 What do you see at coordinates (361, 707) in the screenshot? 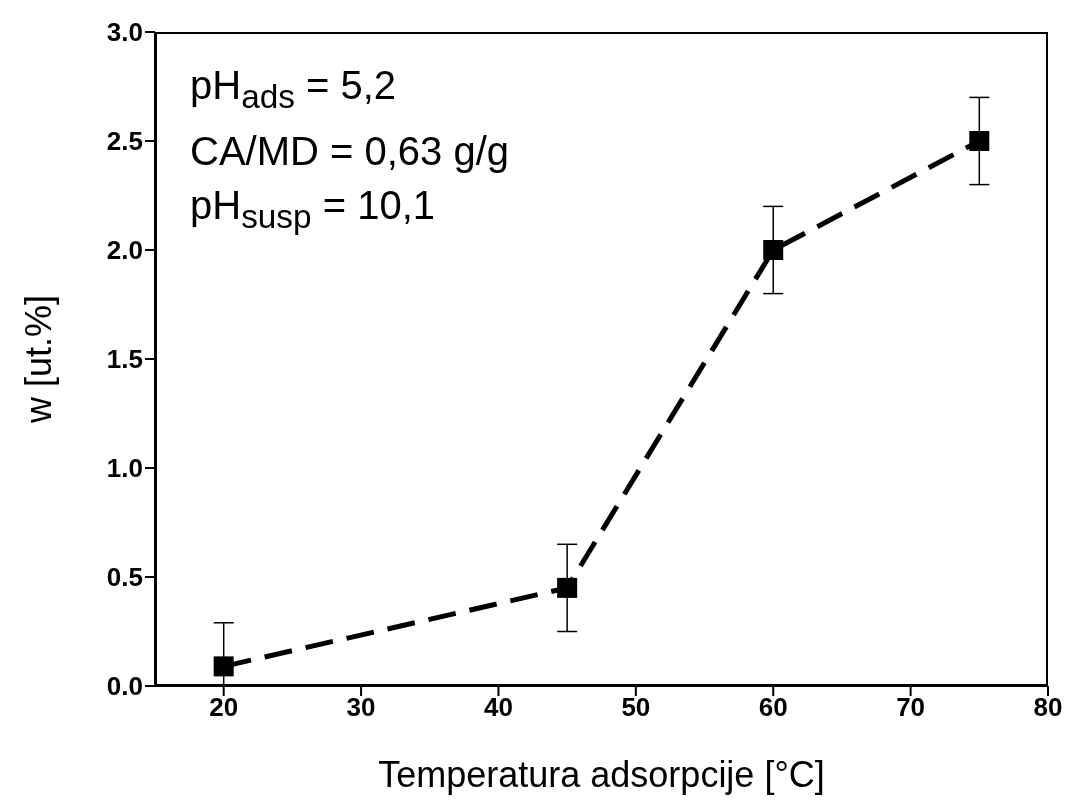
I see `x-tick-label: 30` at bounding box center [361, 707].